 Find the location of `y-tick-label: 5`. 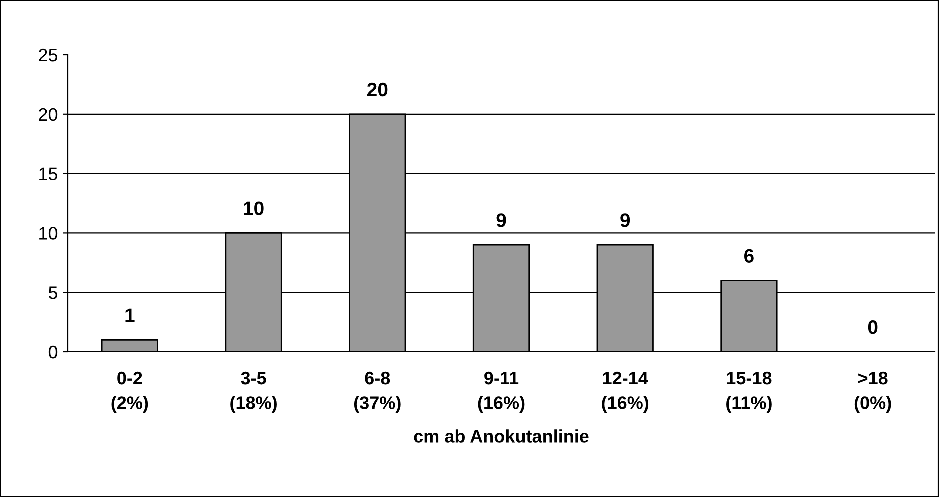

y-tick-label: 5 is located at coordinates (53, 293).